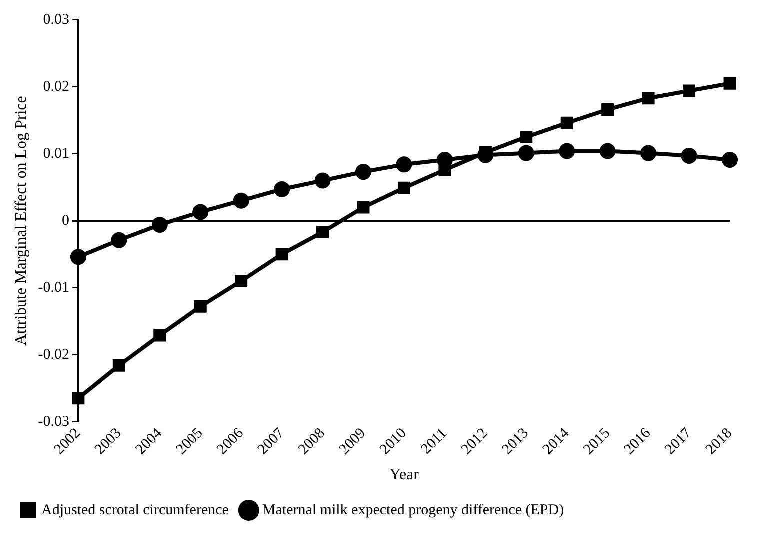 The image size is (758, 536). Describe the element at coordinates (136, 510) in the screenshot. I see `legend-label: Adjusted scrotal circumference` at that location.